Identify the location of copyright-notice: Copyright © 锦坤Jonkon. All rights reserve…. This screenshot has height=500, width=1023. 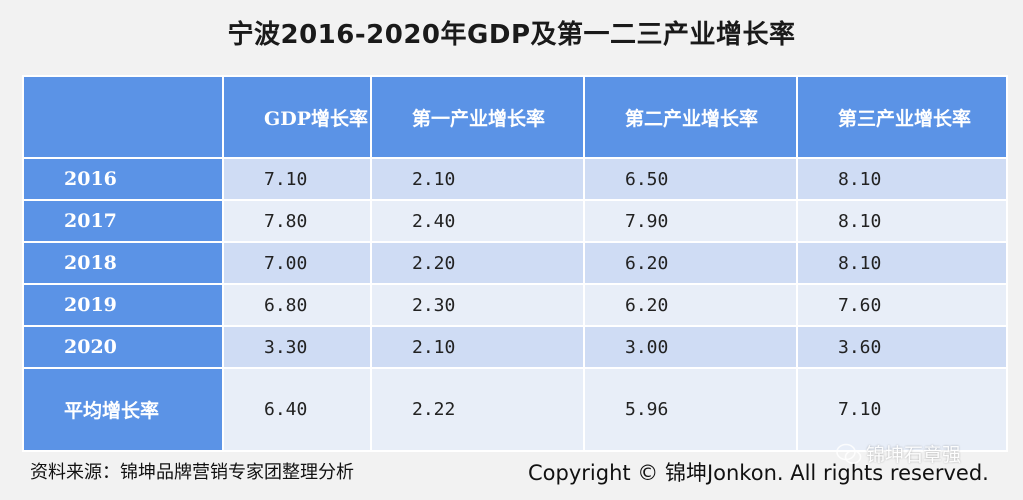
(758, 473).